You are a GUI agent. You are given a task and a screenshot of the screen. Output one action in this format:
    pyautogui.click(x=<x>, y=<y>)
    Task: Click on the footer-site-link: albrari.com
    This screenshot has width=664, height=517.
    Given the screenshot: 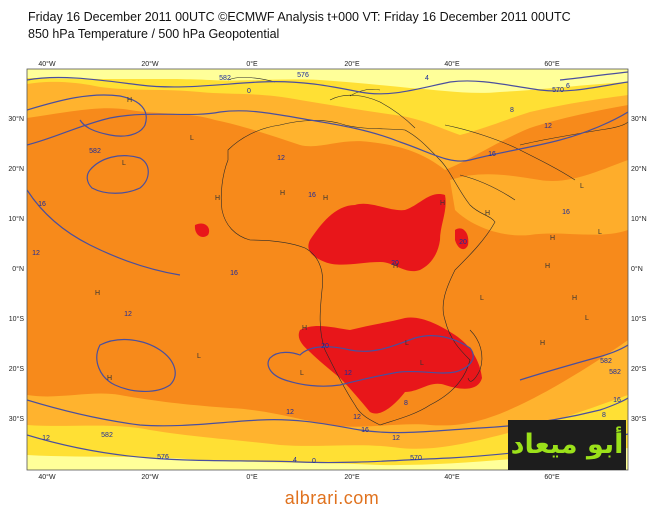 What is the action you would take?
    pyautogui.click(x=332, y=498)
    